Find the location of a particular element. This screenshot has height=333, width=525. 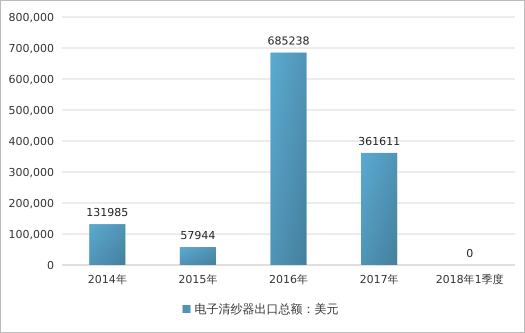

legend-label: 电子清纱器出口总额：美元 is located at coordinates (266, 309).